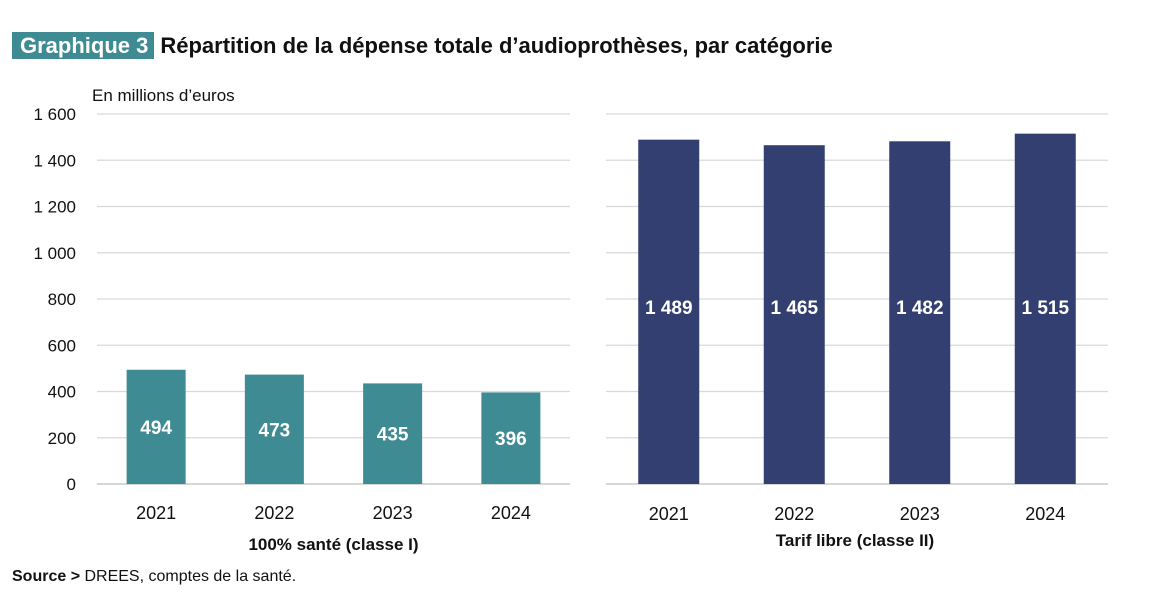 This screenshot has height=613, width=1160. I want to click on data-label: 1 482, so click(920, 308).